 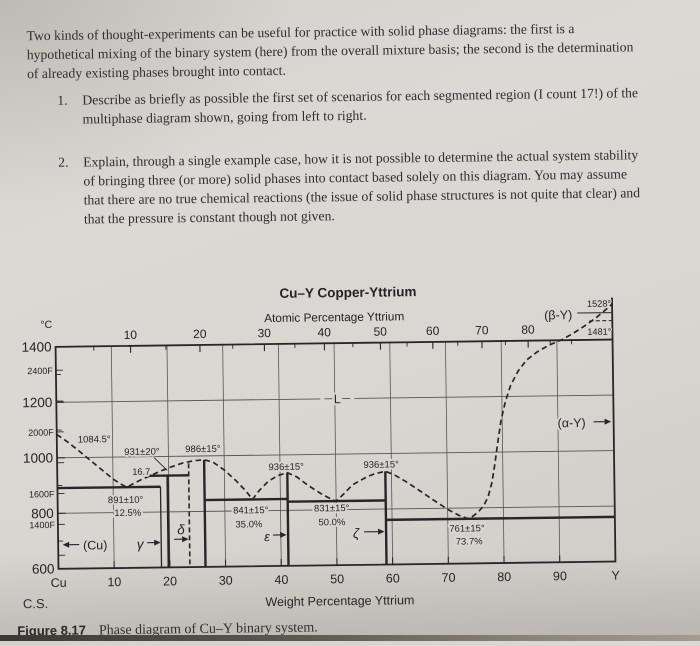 What do you see at coordinates (42, 513) in the screenshot?
I see `celsius-tick-label: 800` at bounding box center [42, 513].